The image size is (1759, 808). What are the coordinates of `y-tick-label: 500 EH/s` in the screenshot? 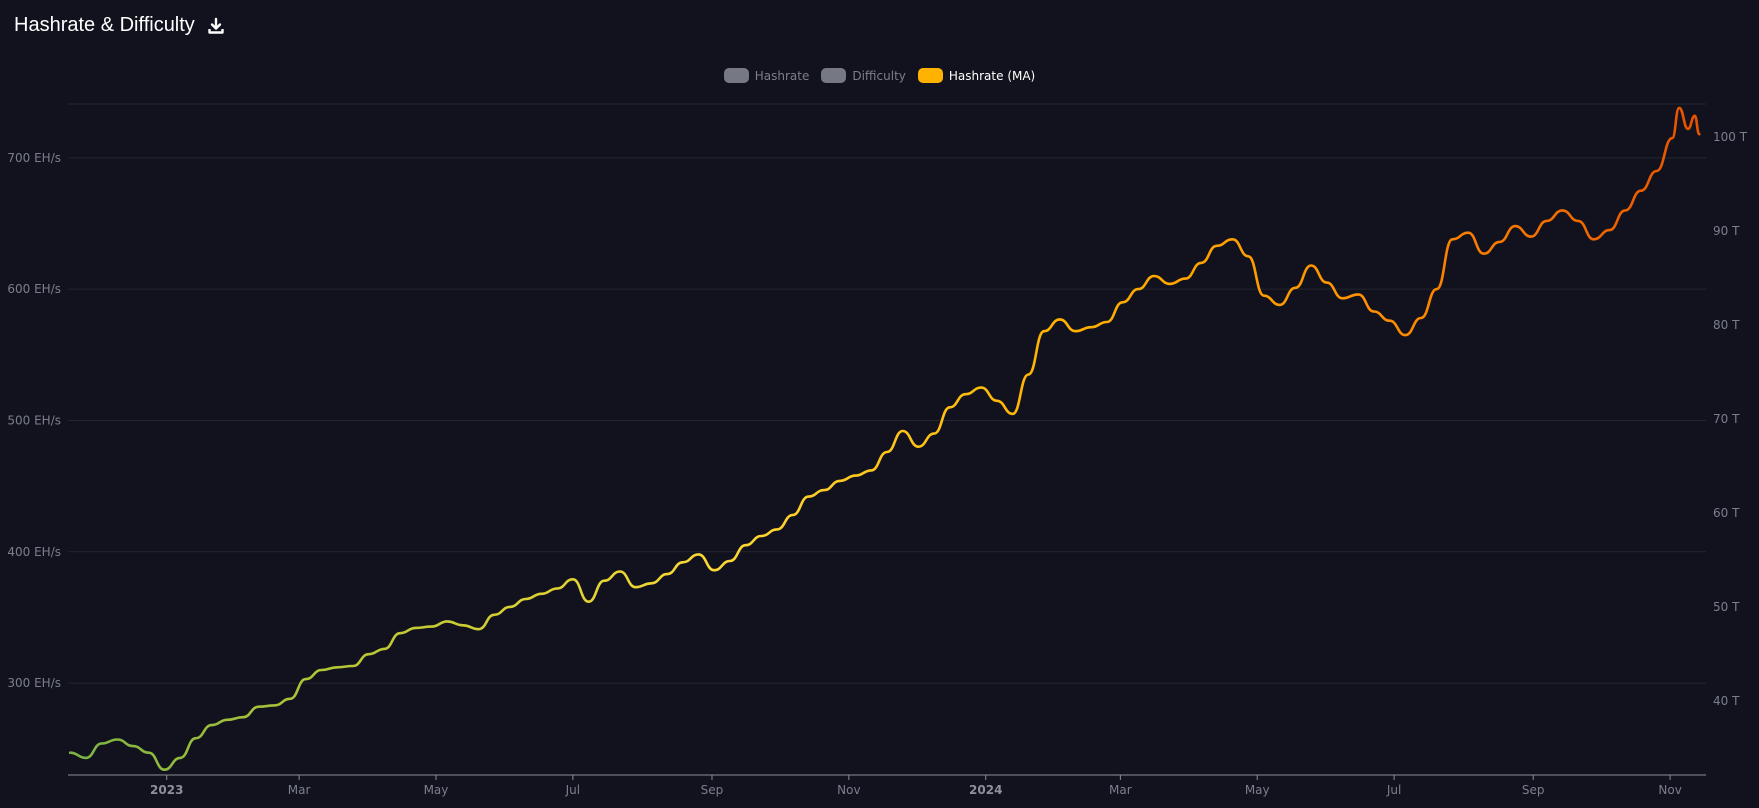 It's located at (34, 420).